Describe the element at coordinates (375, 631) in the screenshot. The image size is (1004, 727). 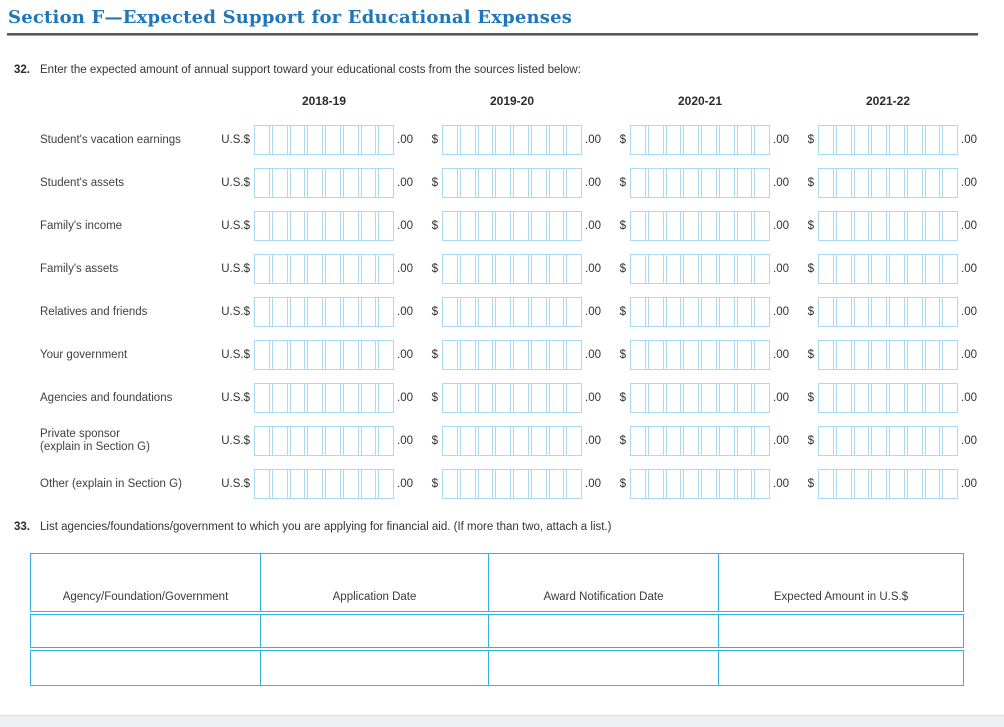
I see `application-date-cell-input` at that location.